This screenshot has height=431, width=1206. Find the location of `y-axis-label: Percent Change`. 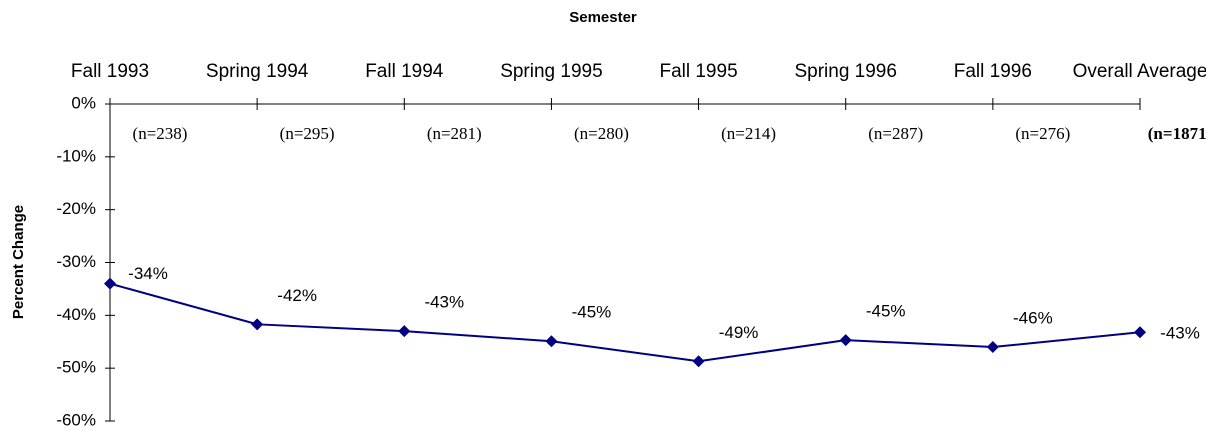

y-axis-label: Percent Change is located at coordinates (18, 262).